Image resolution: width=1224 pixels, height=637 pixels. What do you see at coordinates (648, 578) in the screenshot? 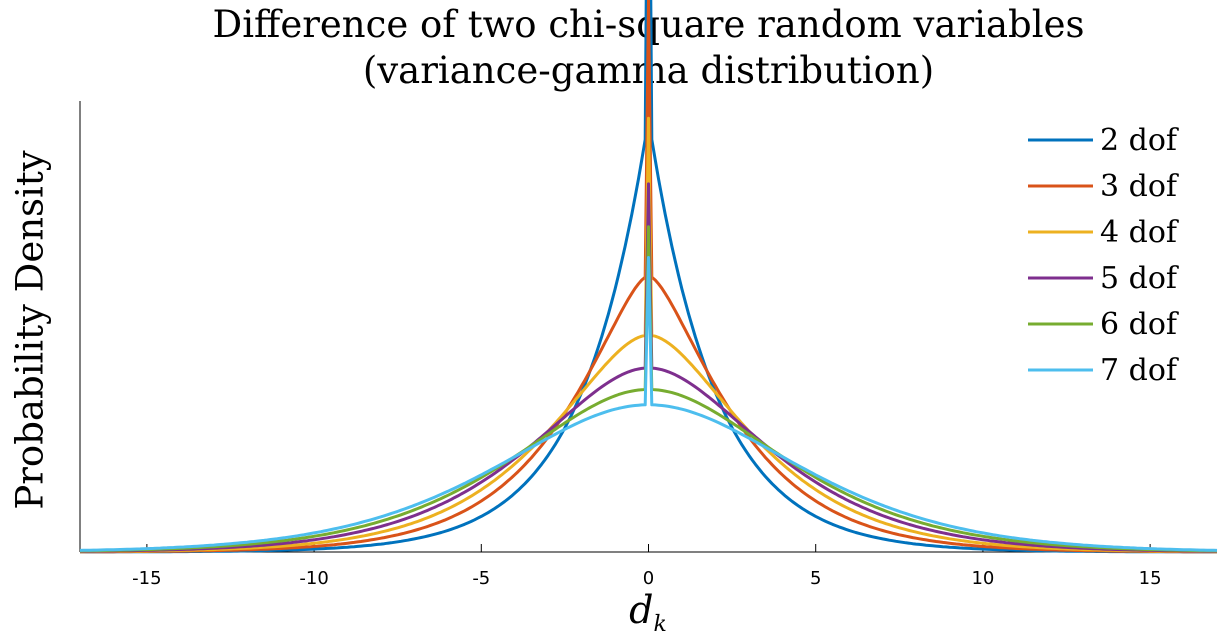
I see `x-tick-label: 0` at bounding box center [648, 578].